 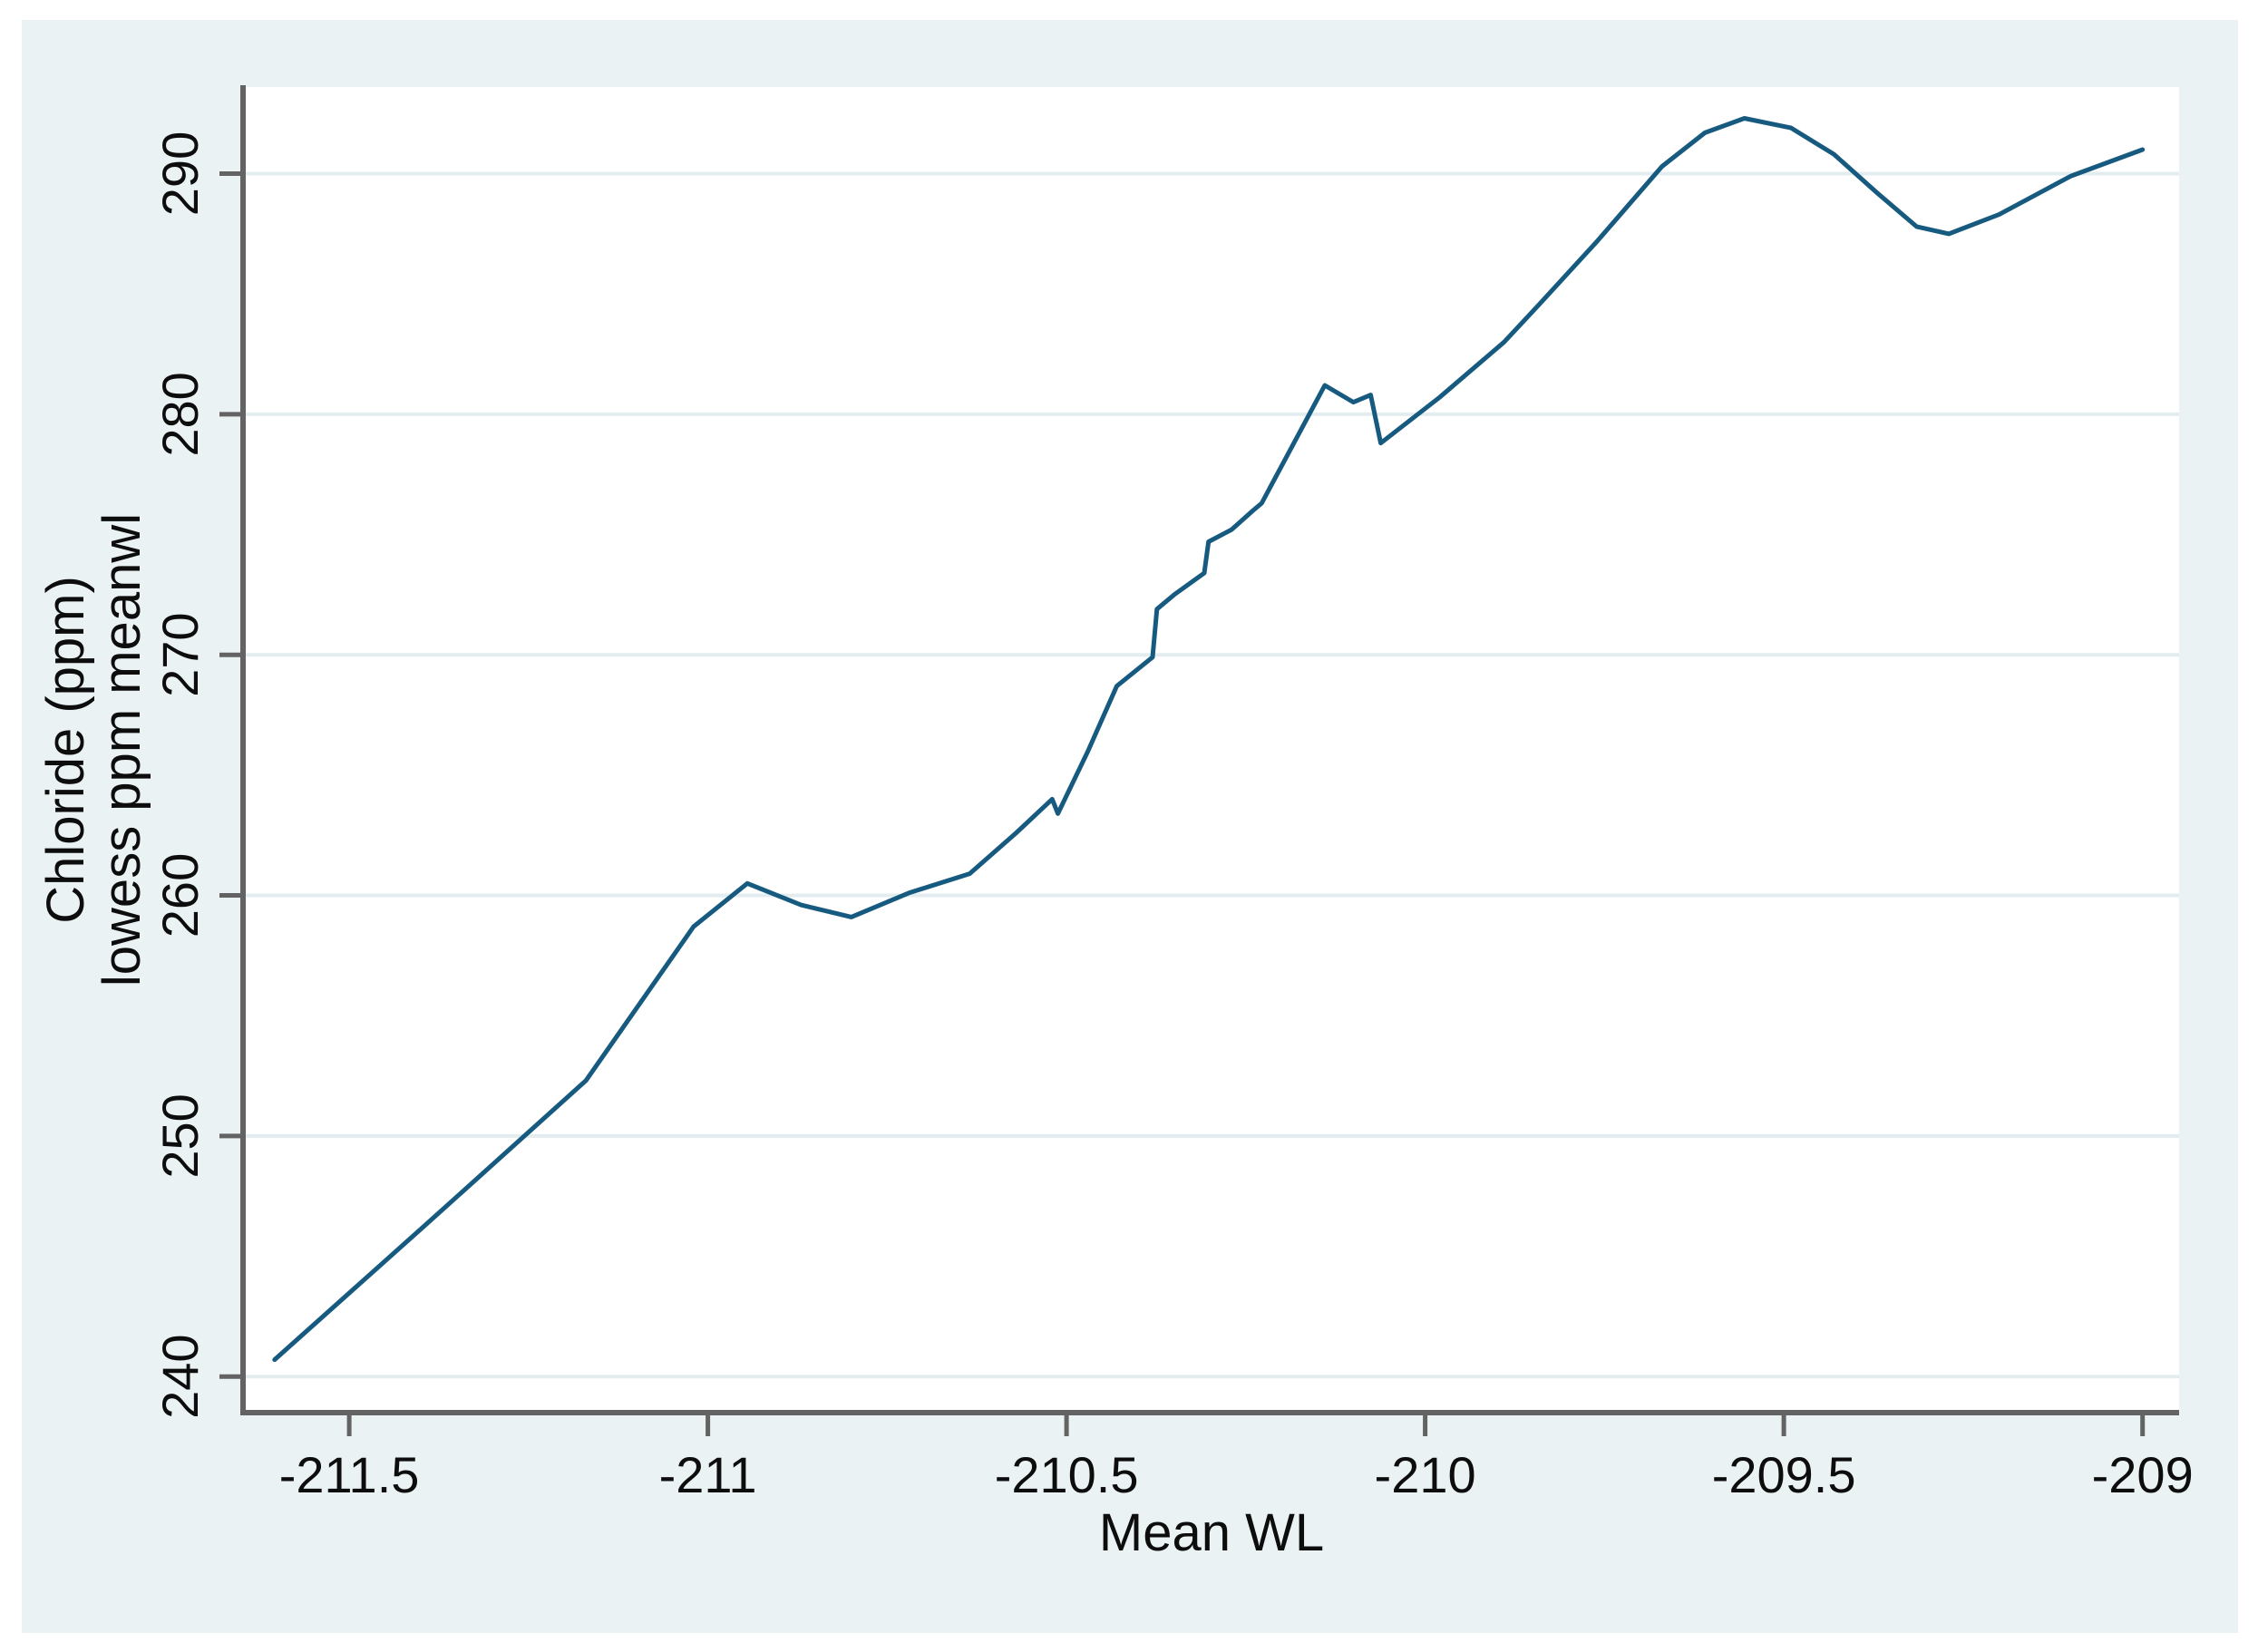 I want to click on x-tick-label--210.5: -210.5, so click(x=1067, y=1474).